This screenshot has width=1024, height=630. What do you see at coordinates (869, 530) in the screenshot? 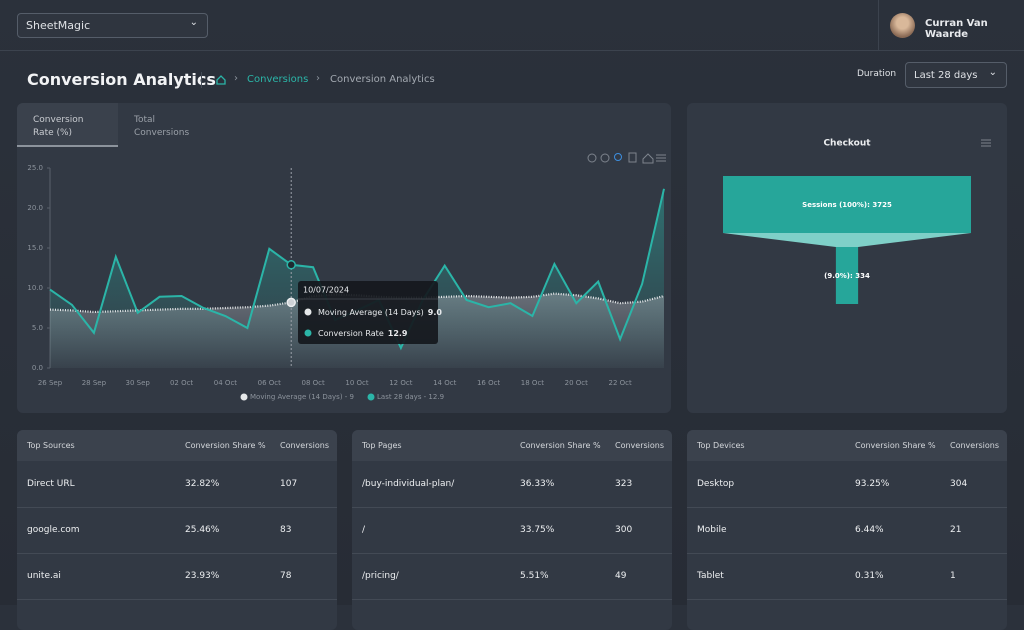
I see `table-cell: 6.44%` at bounding box center [869, 530].